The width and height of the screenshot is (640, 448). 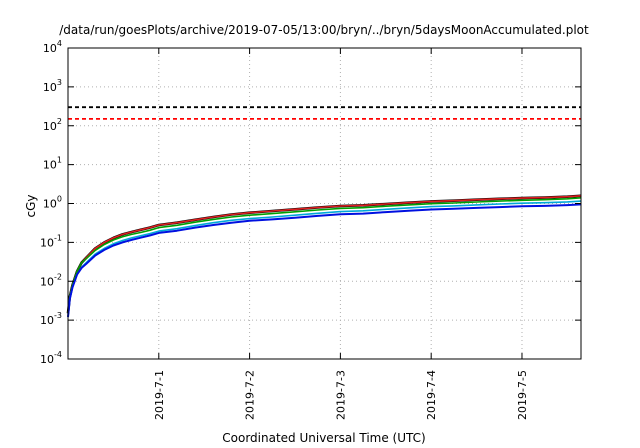 I want to click on x-tick-label: 2019-7-1, so click(x=159, y=395).